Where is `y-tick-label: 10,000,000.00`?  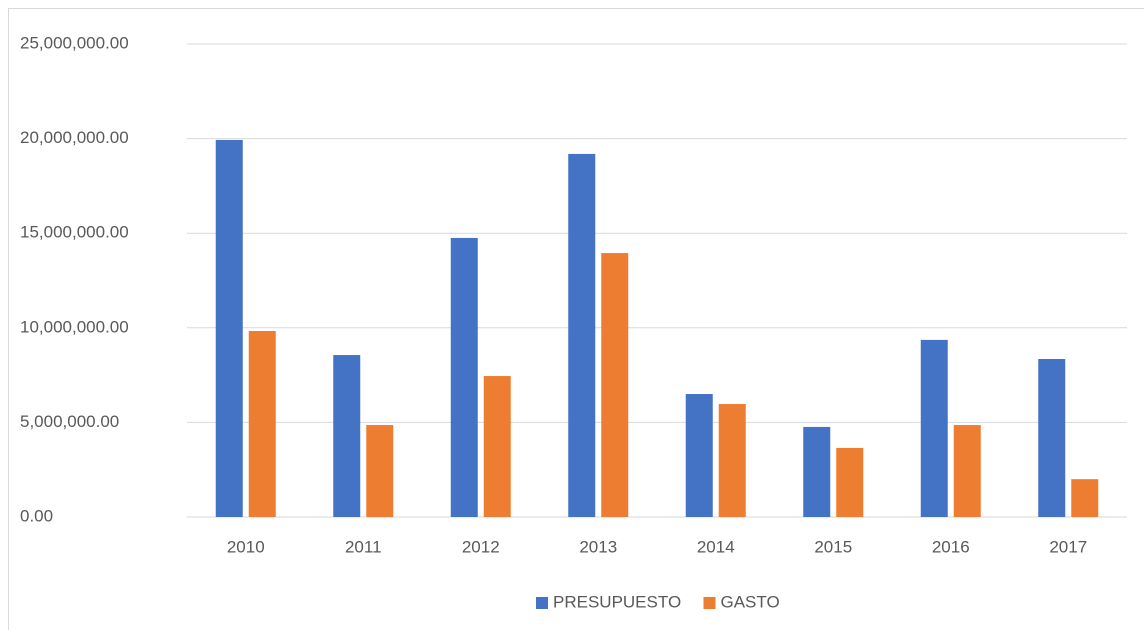
y-tick-label: 10,000,000.00 is located at coordinates (74, 326).